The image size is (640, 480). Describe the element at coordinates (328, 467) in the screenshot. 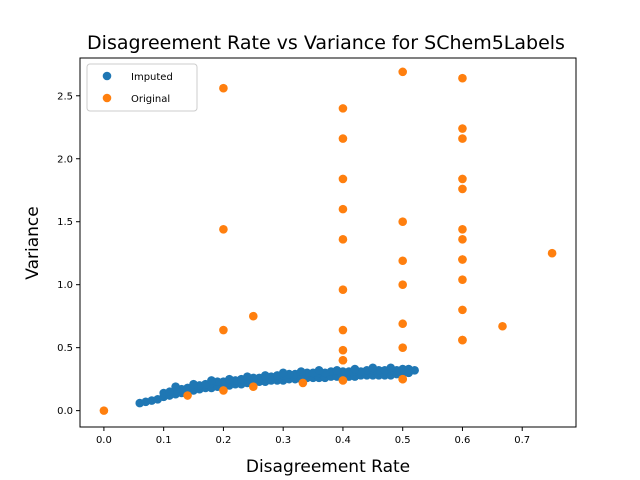

I see `x-axis-label: Disagreement Rate` at that location.